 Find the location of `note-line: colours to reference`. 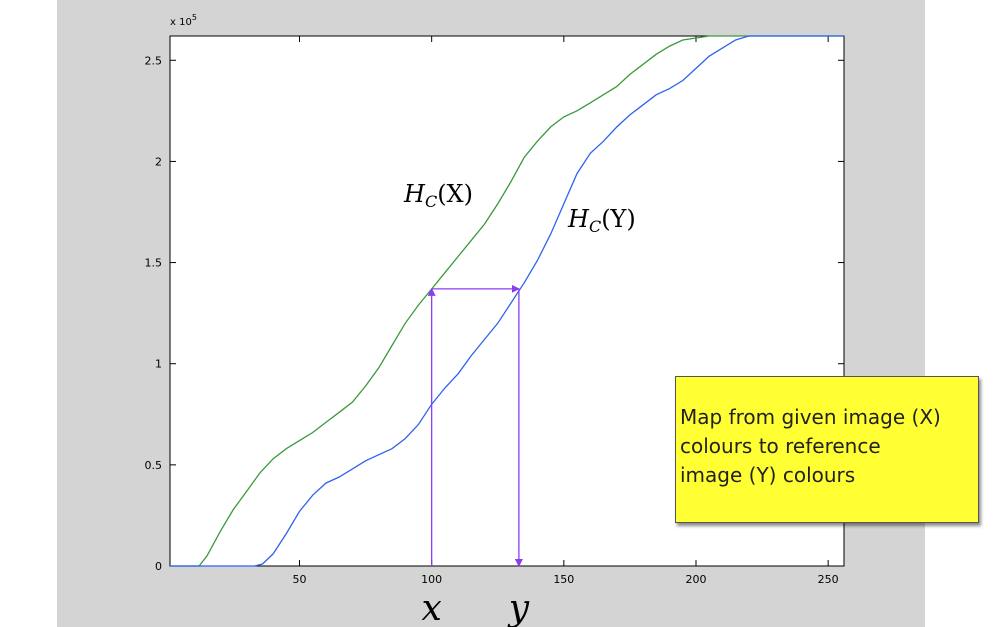

note-line: colours to reference is located at coordinates (780, 446).